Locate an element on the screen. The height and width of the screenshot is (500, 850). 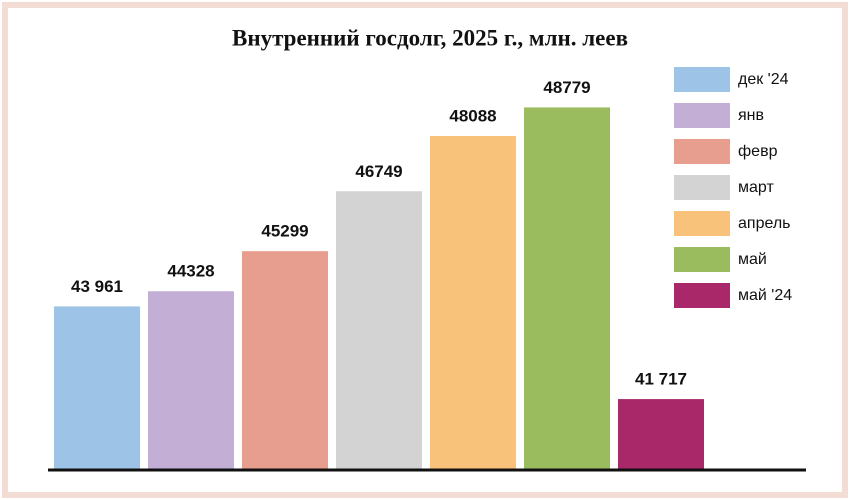
value-label: 48779 is located at coordinates (566, 87).